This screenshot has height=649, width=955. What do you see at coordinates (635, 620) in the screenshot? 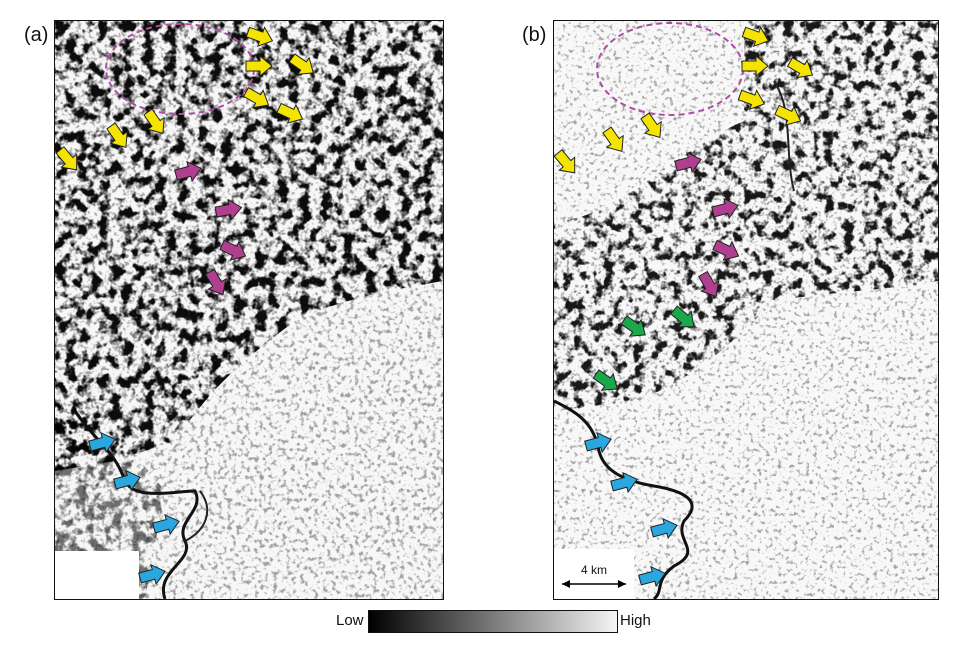
I see `colorbar-high-label: High` at bounding box center [635, 620].